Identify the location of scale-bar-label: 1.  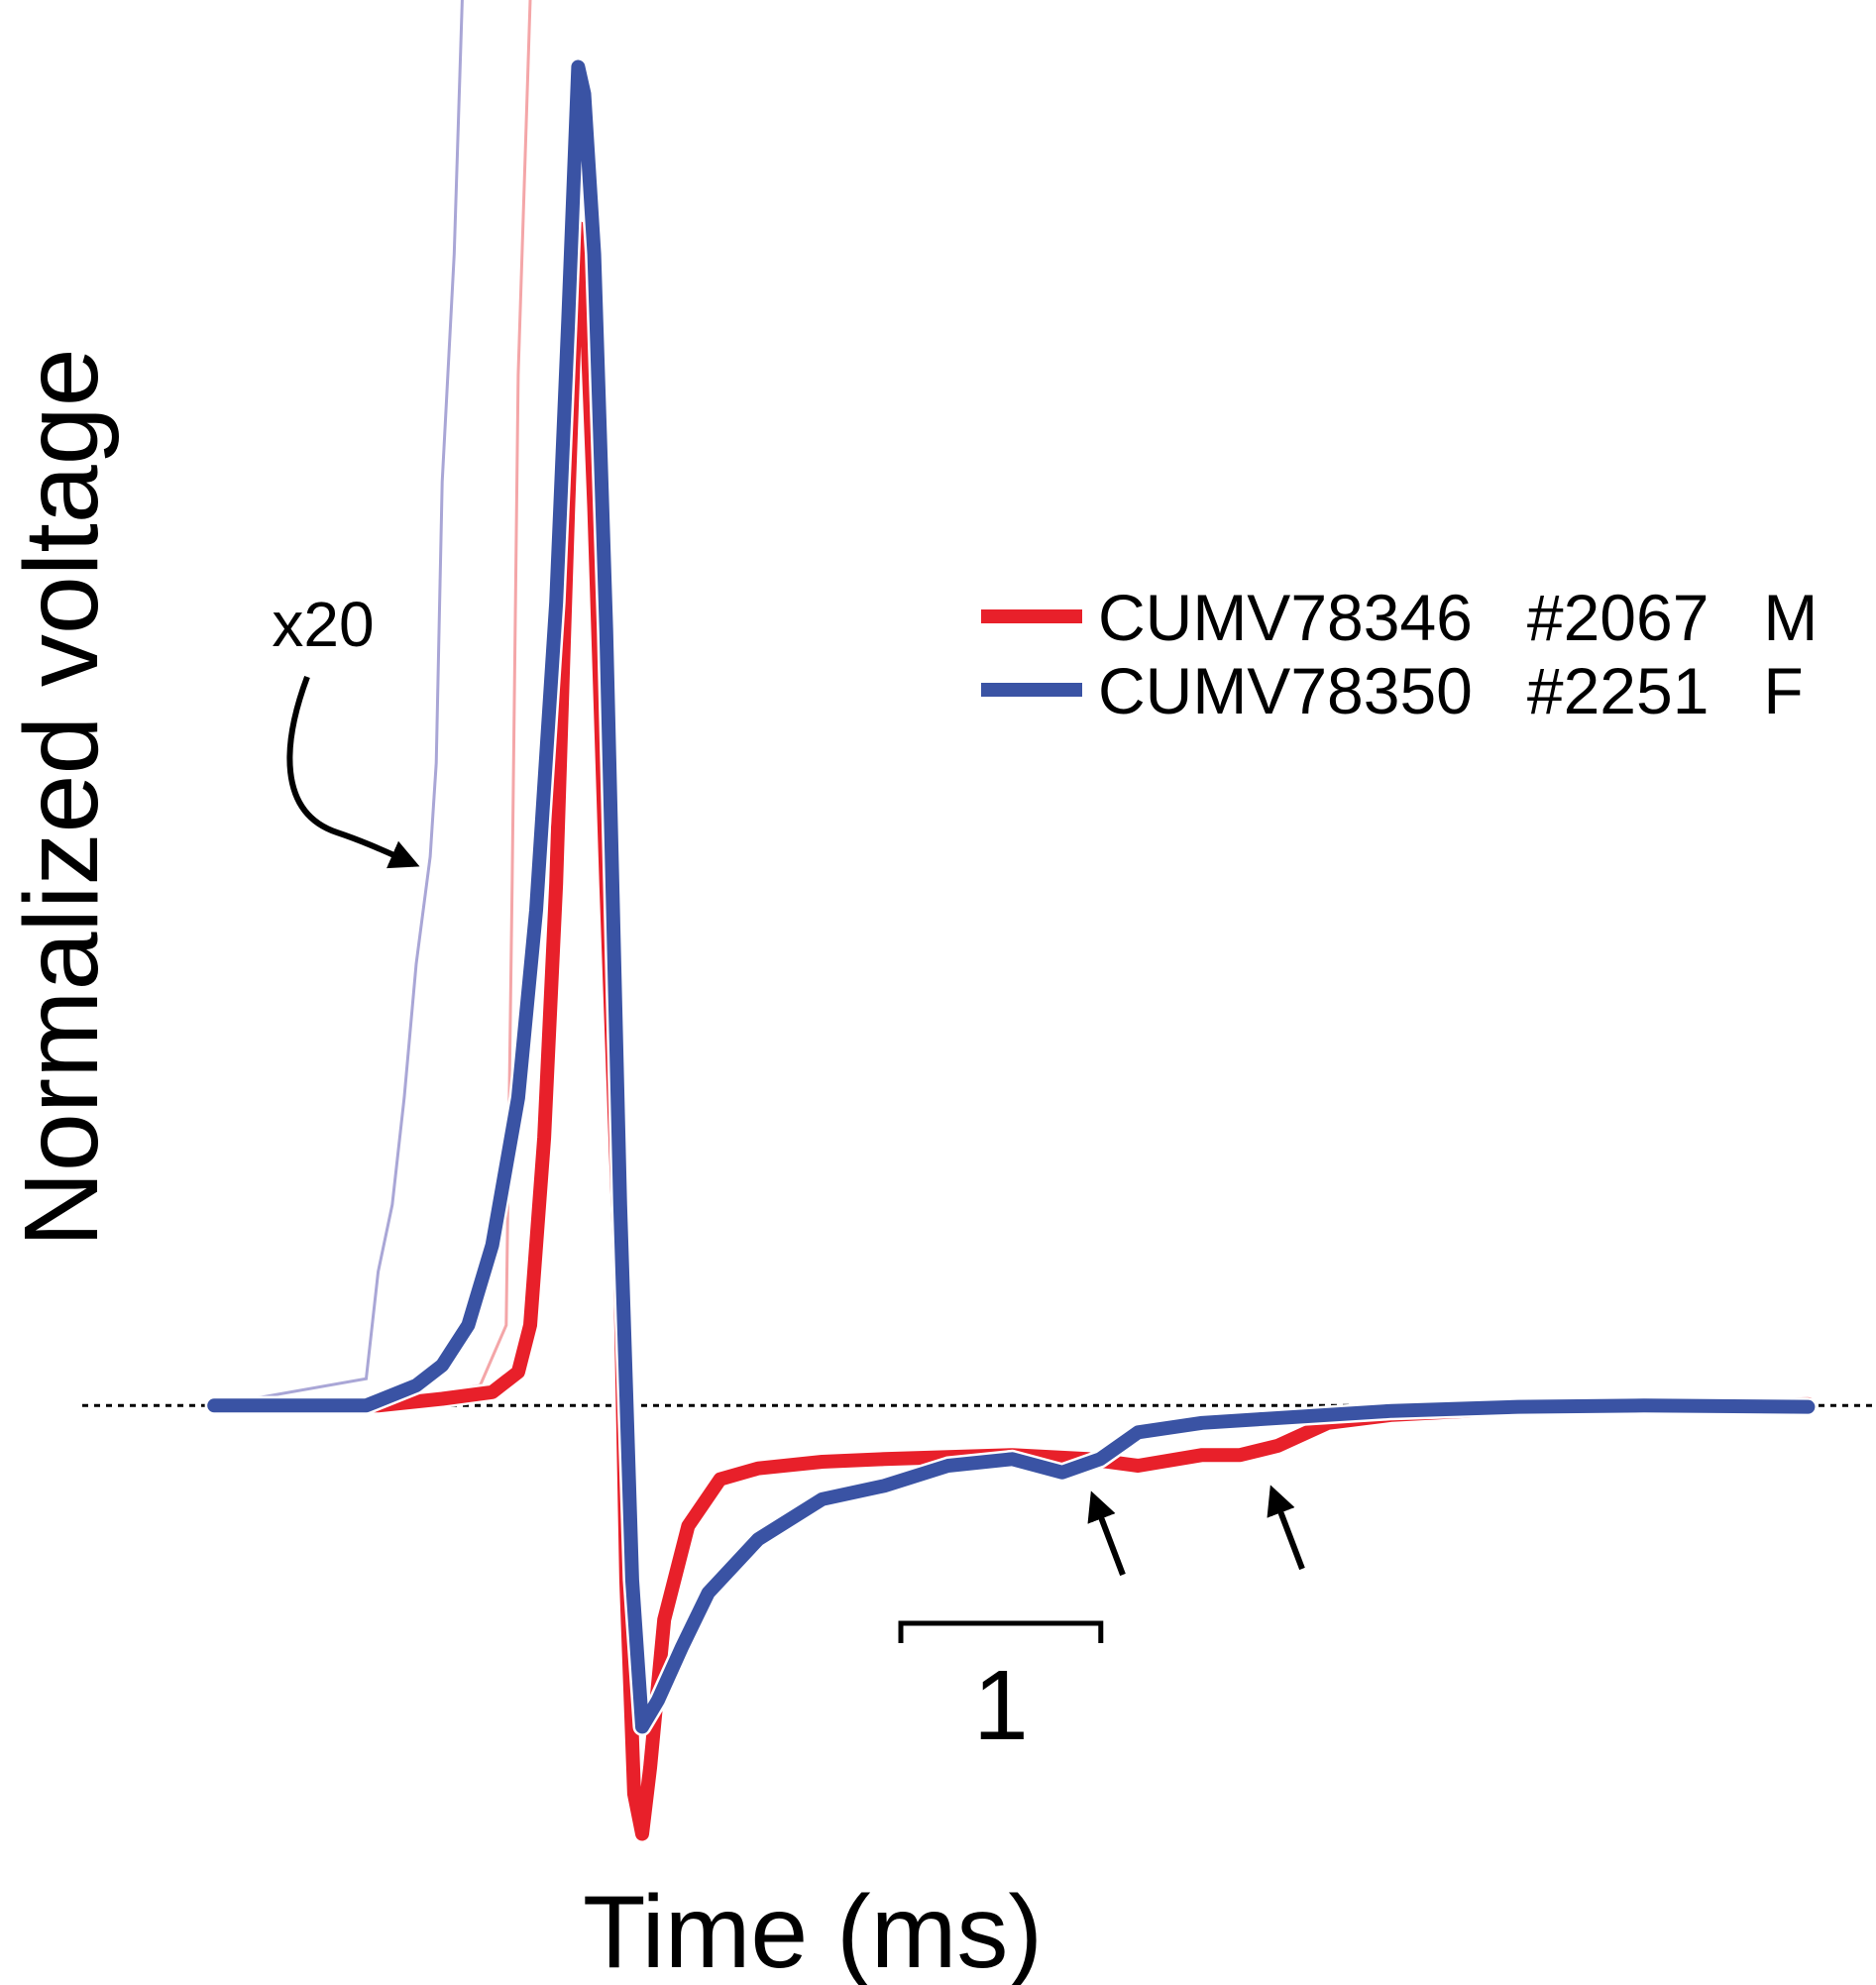
(1001, 1705).